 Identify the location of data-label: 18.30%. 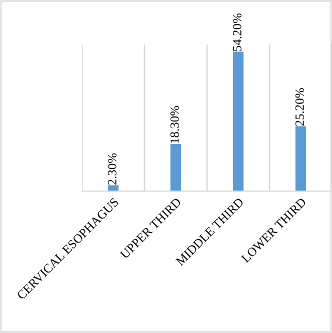
(174, 124).